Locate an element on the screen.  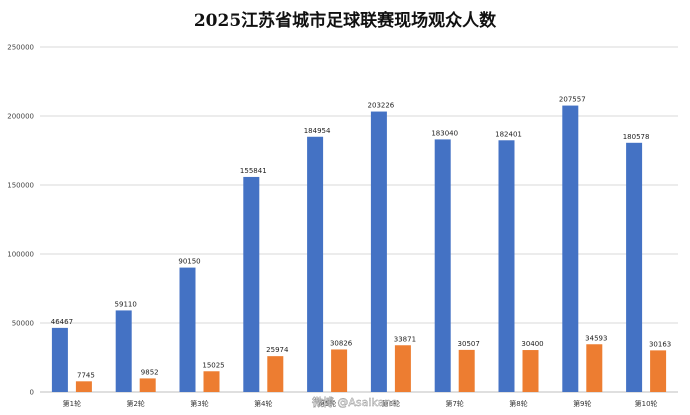
data-label: 184954 is located at coordinates (317, 131).